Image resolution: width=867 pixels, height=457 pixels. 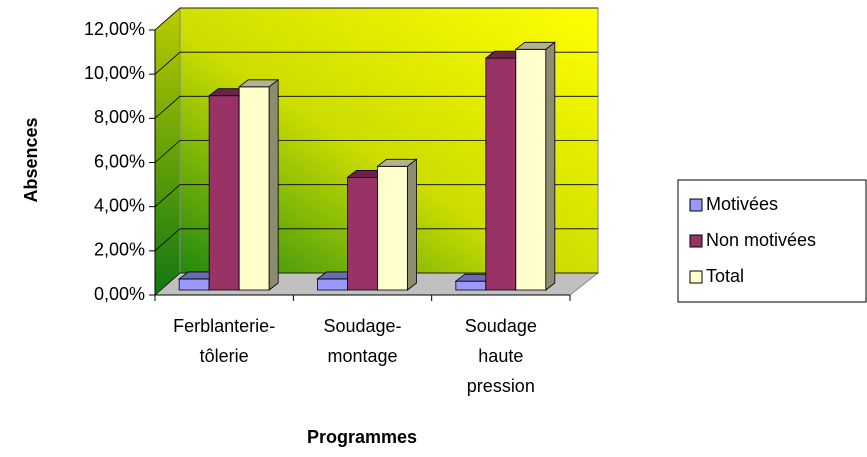 I want to click on legend, so click(x=772, y=241).